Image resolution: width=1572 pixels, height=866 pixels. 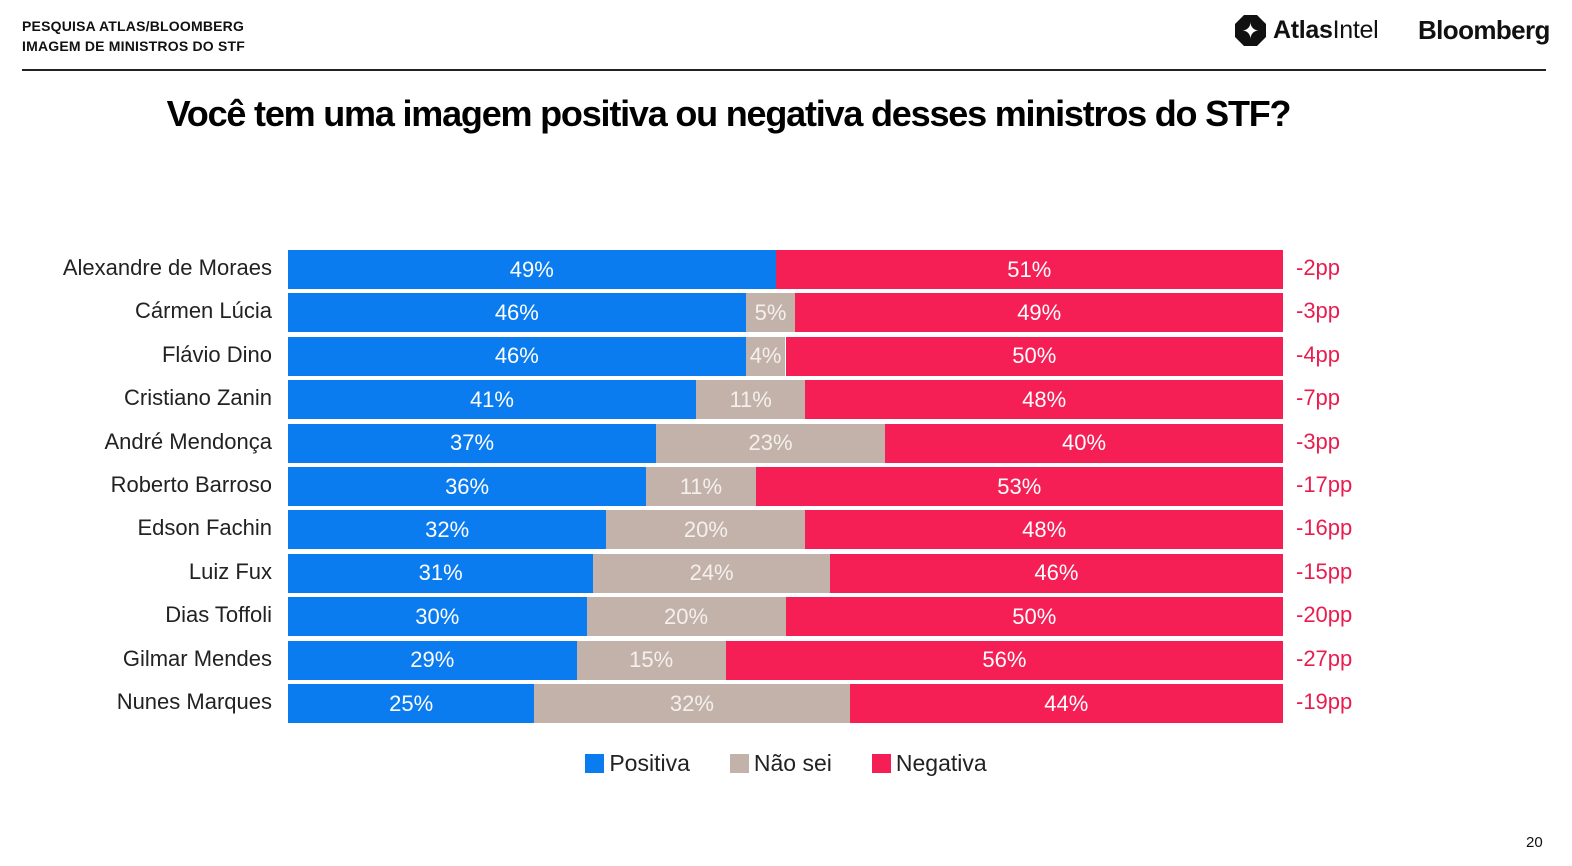 I want to click on row-label: Alexandre de Moraes, so click(x=167, y=267).